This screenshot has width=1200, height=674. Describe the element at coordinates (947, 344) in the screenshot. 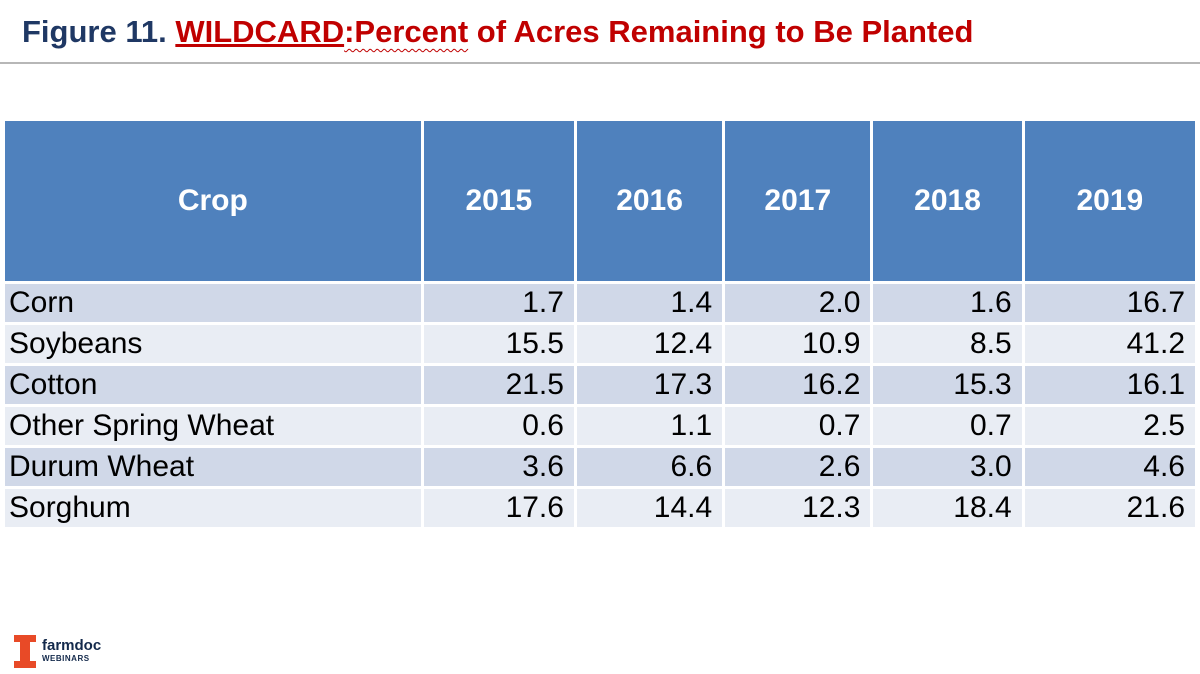

I see `table-cell: 8.5` at that location.